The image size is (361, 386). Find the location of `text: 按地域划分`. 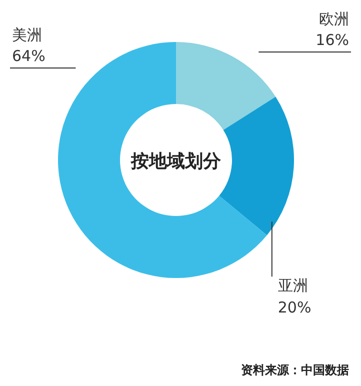

text: 按地域划分 is located at coordinates (176, 161).